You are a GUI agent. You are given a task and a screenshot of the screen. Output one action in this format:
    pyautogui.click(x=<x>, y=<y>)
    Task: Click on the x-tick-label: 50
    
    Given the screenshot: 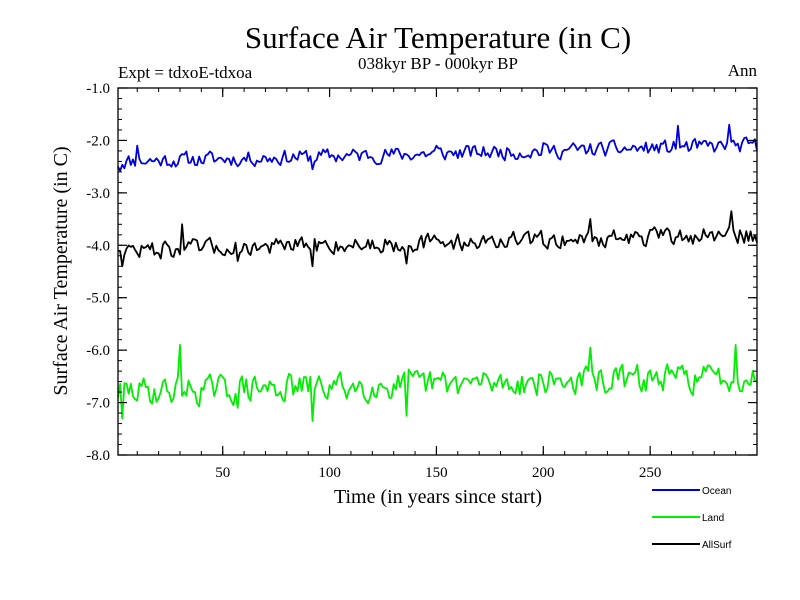 What is the action you would take?
    pyautogui.click(x=222, y=473)
    